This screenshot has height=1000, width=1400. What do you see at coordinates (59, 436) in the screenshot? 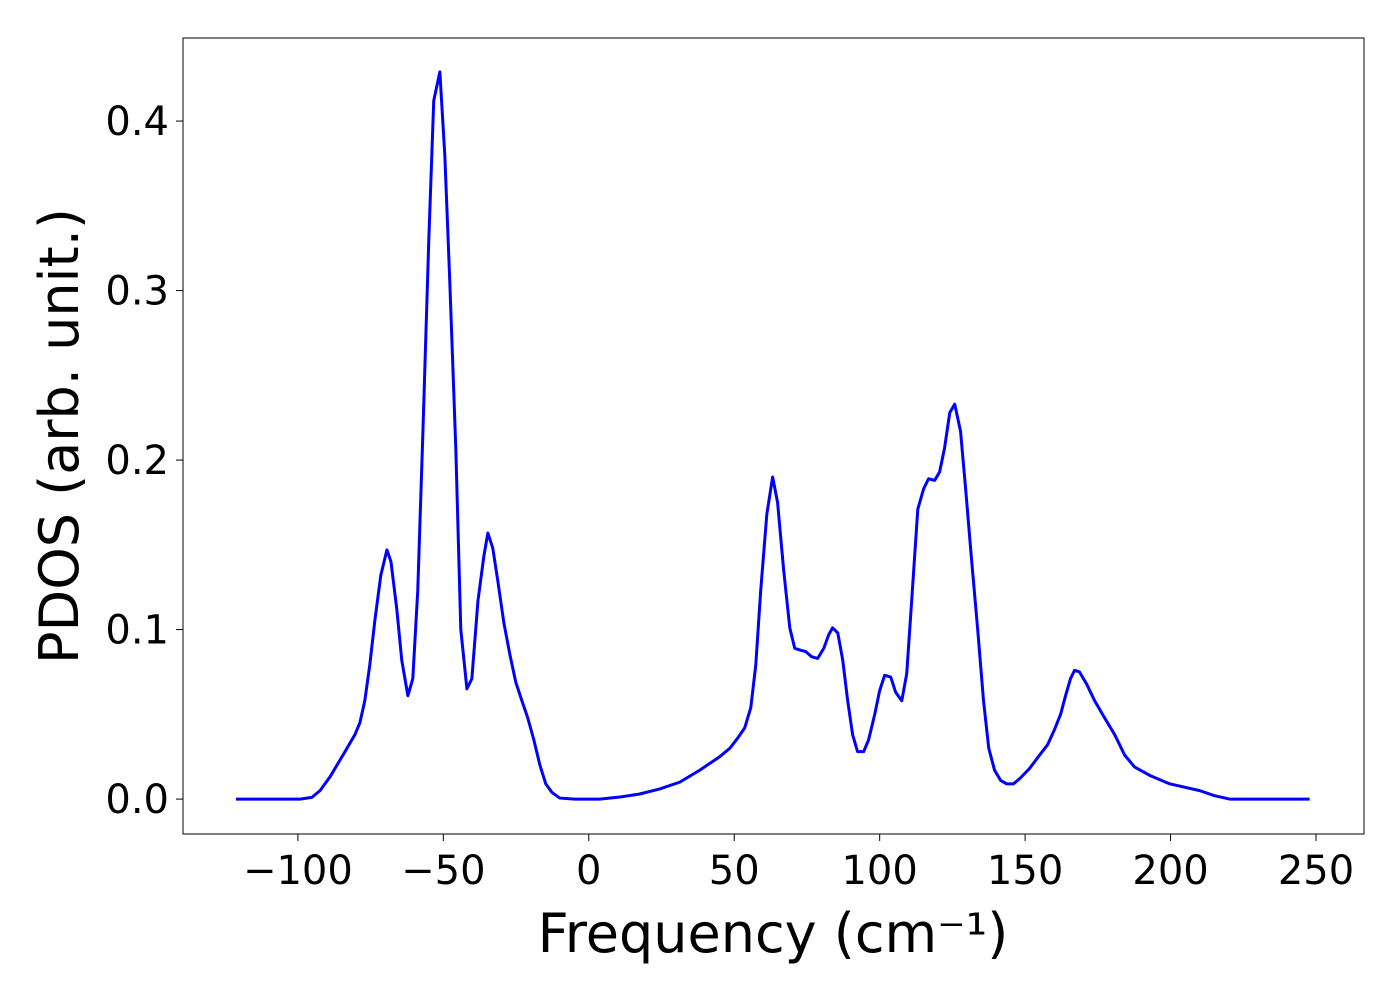
I see `y-axis-label: PDOS (arb. unit.)` at bounding box center [59, 436].